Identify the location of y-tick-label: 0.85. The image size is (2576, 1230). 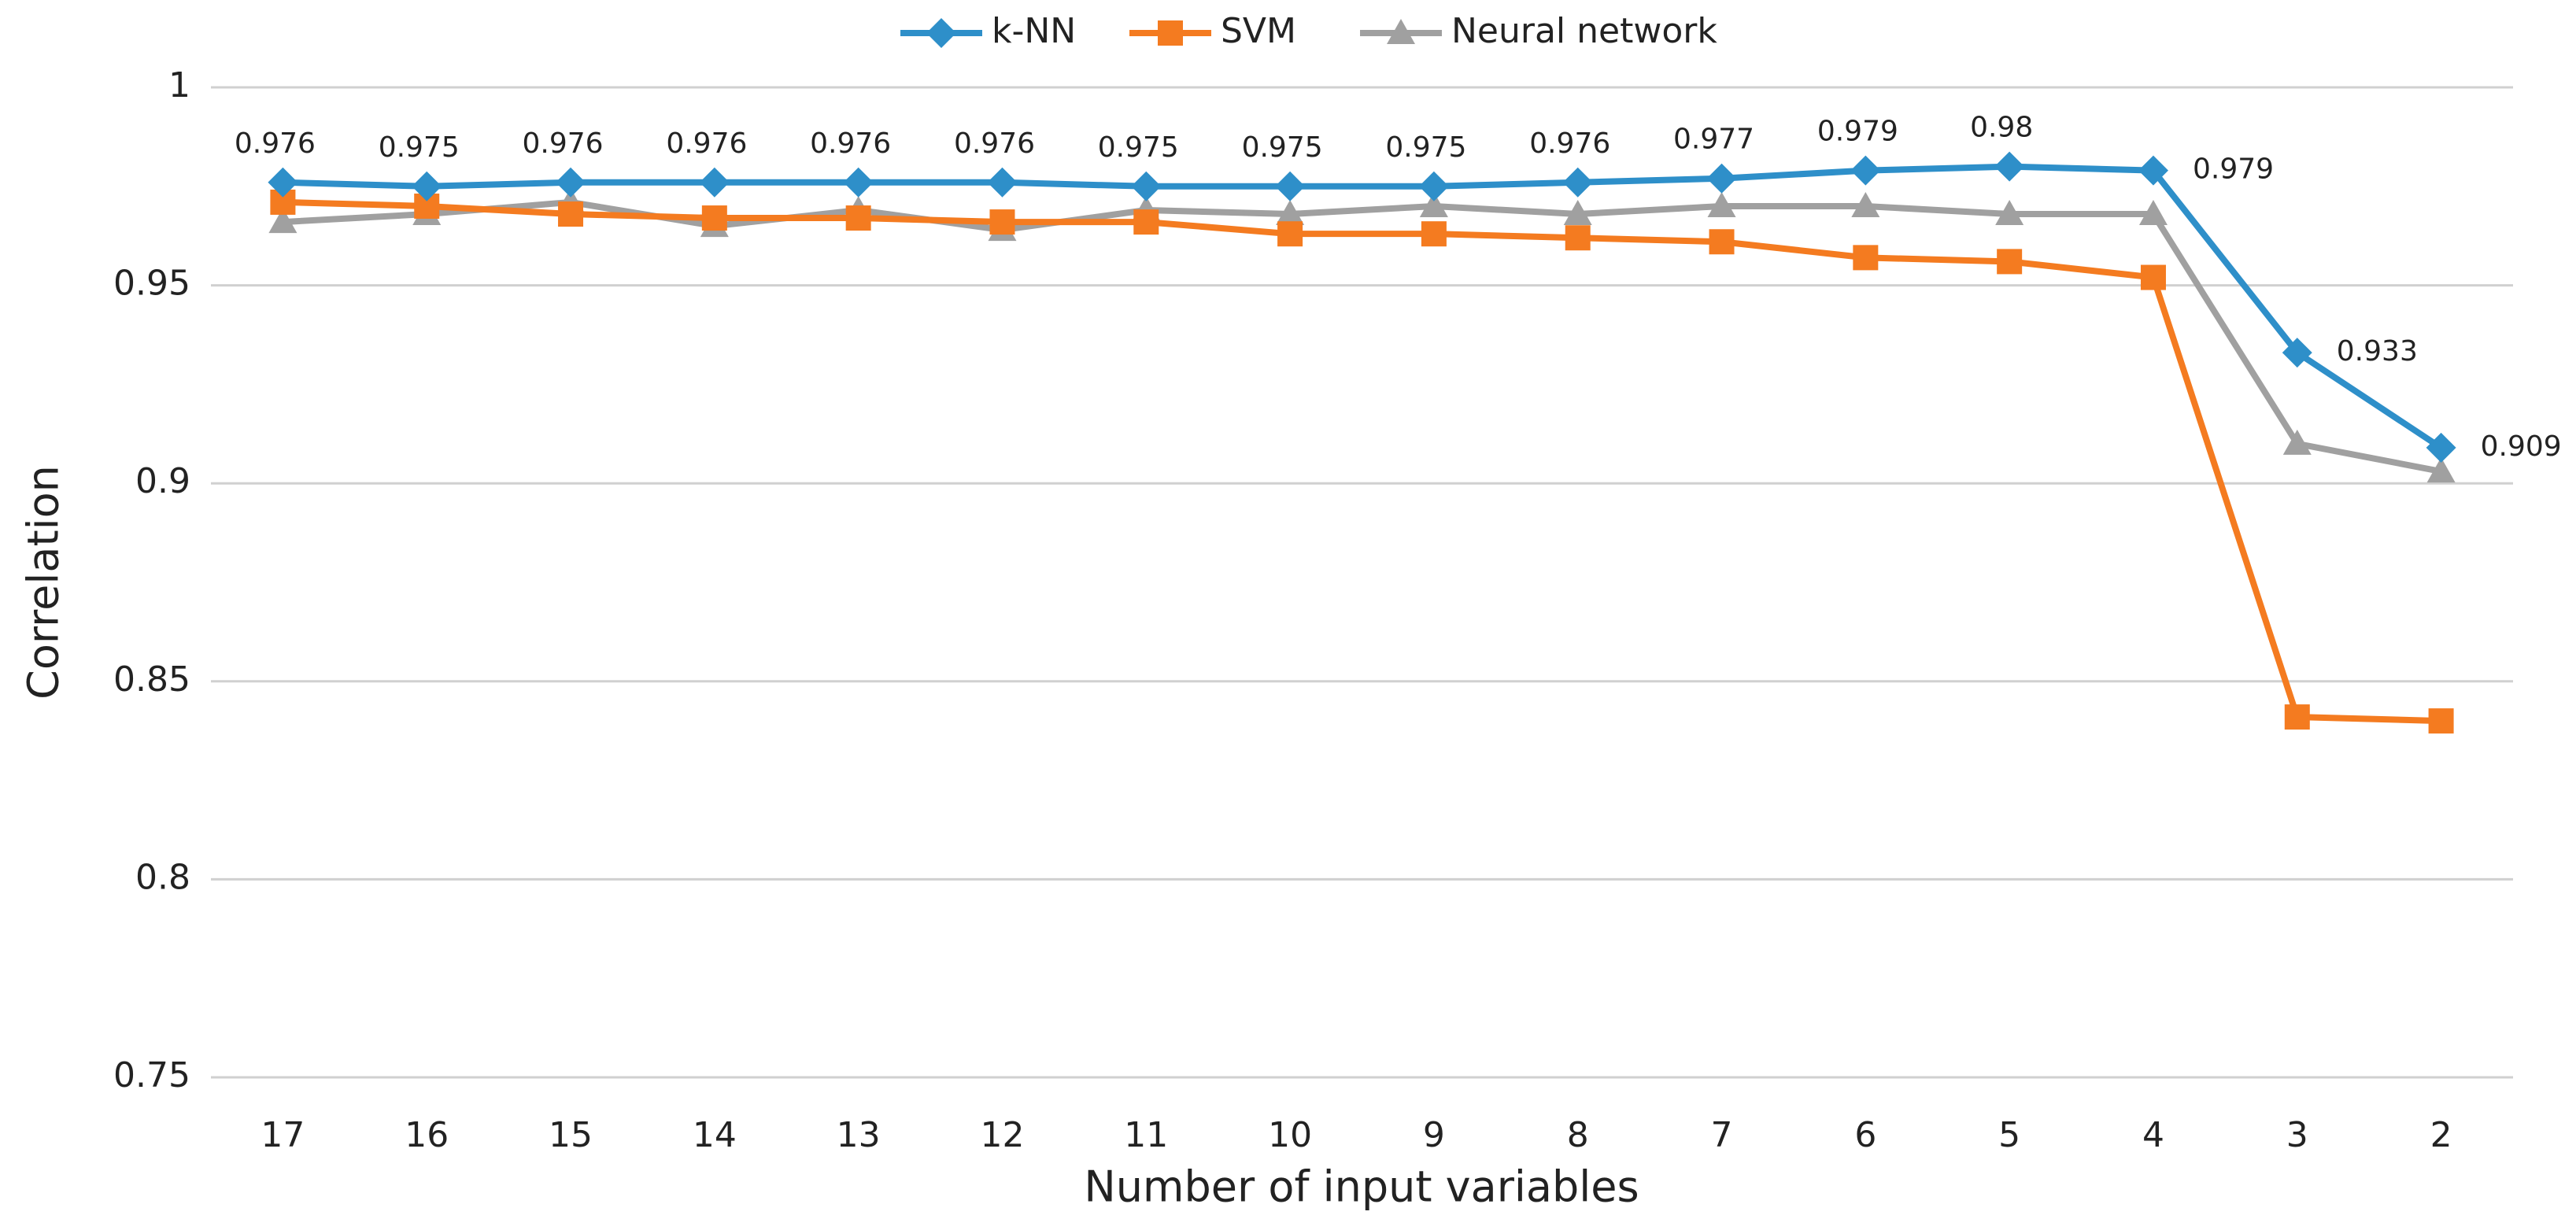
(151, 679).